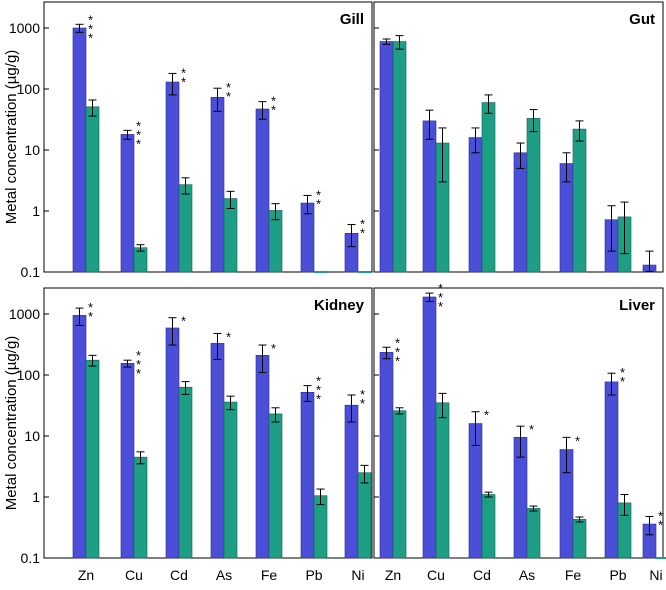 The height and width of the screenshot is (590, 666). Describe the element at coordinates (637, 305) in the screenshot. I see `panel-title-liver: Liver` at that location.